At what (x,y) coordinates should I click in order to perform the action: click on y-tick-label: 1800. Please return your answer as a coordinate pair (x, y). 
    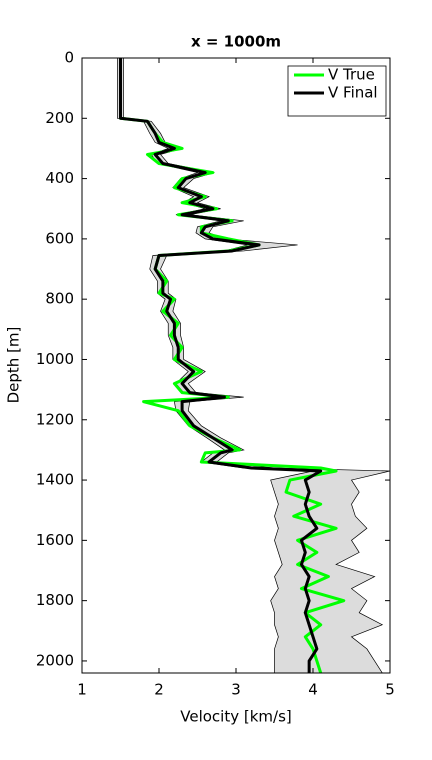
    Looking at the image, I should click on (55, 600).